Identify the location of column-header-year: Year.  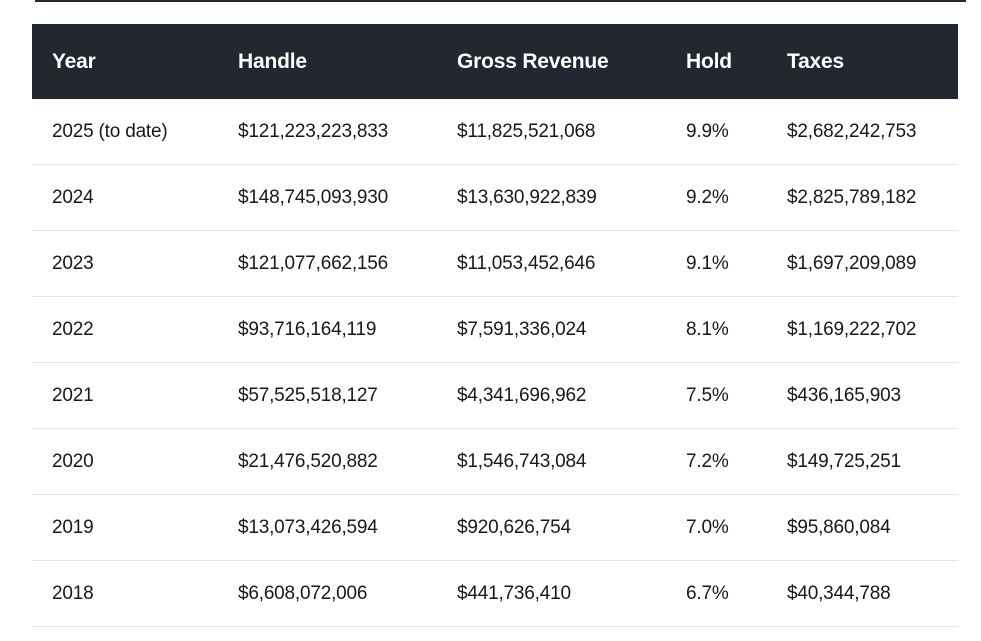
(74, 61).